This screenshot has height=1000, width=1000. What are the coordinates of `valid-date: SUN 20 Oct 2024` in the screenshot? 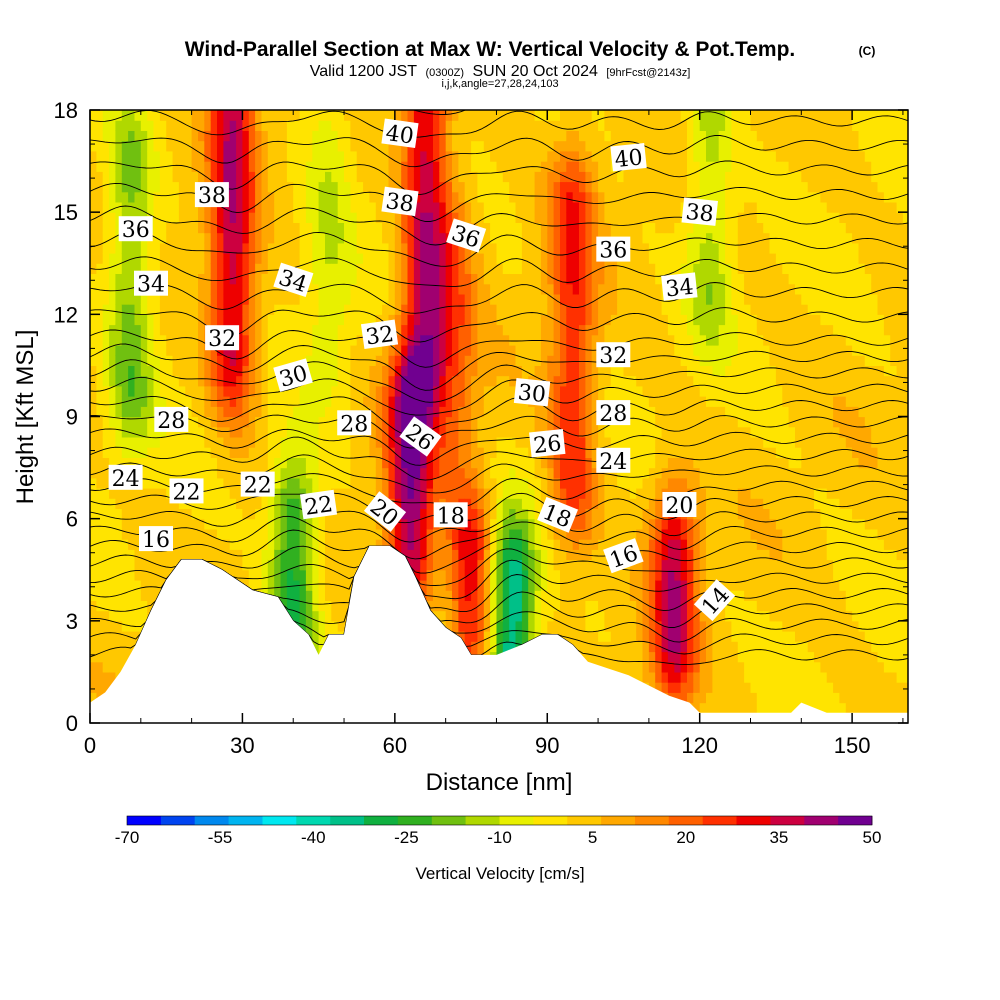 It's located at (535, 71).